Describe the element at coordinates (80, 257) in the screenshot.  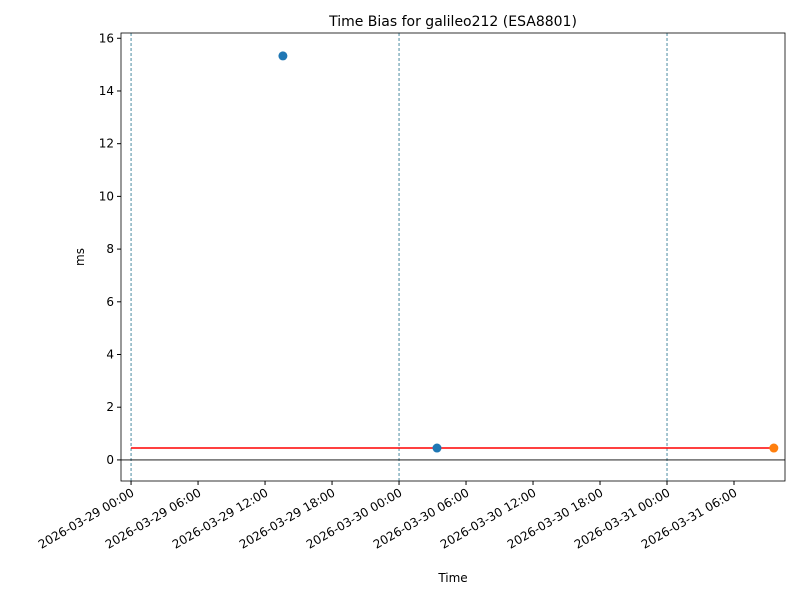
I see `y-axis-label: ms` at that location.